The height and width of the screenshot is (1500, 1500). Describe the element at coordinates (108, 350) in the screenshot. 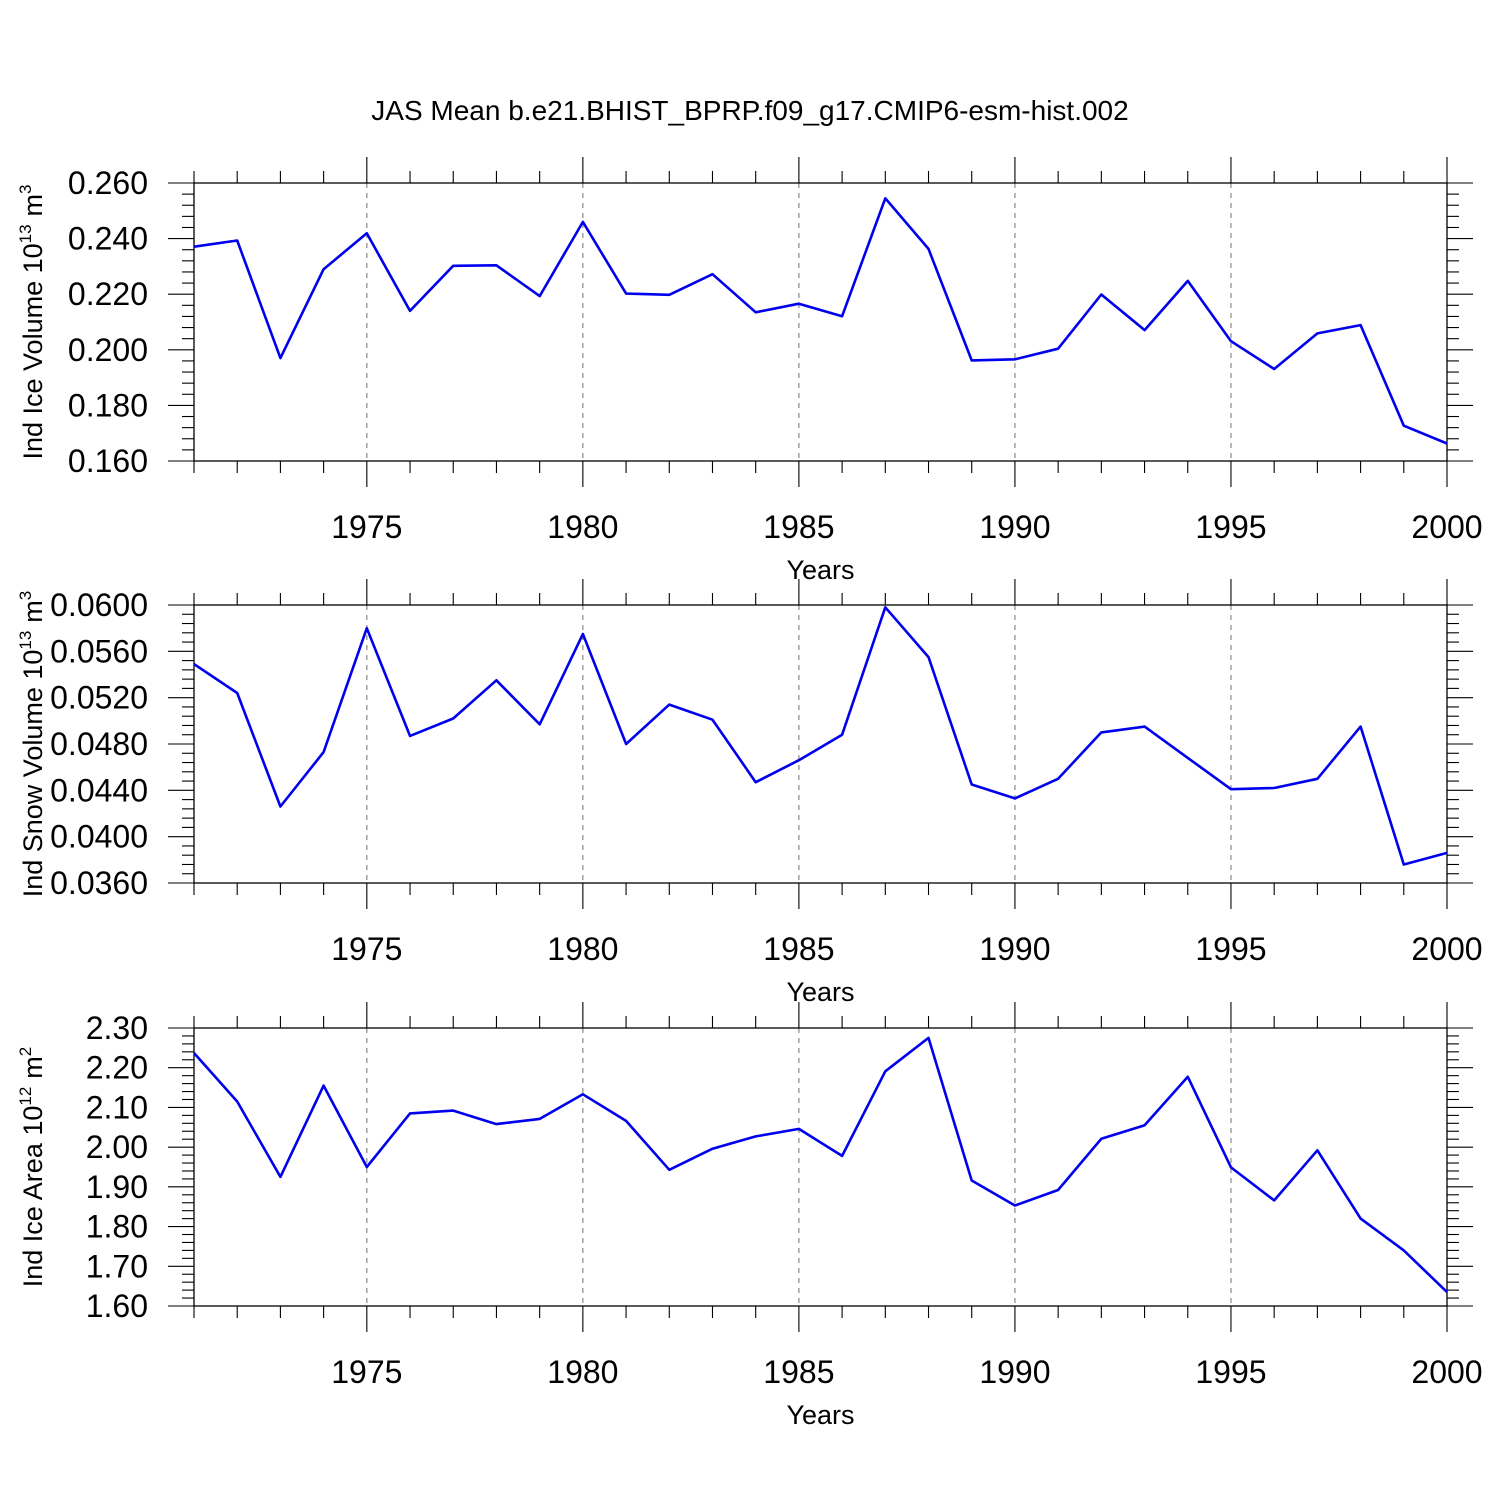

I see `y-tick-label: 0.200` at that location.